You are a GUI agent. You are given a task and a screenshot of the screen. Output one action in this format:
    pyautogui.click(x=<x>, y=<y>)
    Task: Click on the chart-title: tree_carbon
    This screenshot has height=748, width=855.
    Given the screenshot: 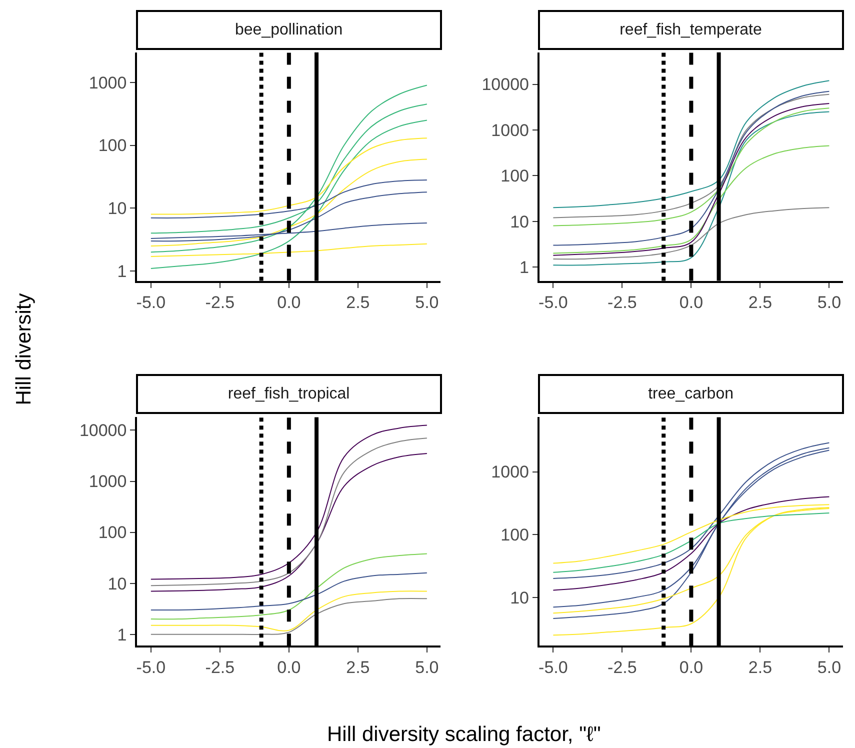 What is the action you would take?
    pyautogui.click(x=691, y=394)
    